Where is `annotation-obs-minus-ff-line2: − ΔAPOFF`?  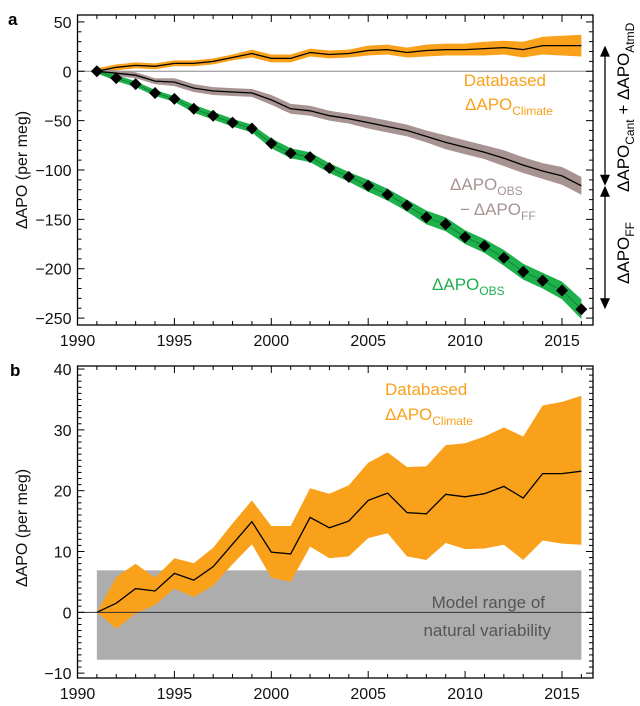 annotation-obs-minus-ff-line2: − ΔAPOFF is located at coordinates (498, 211).